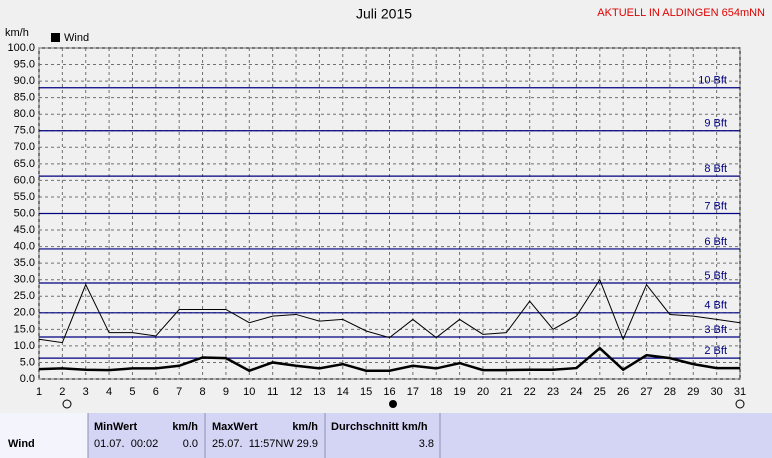 Image resolution: width=772 pixels, height=458 pixels. I want to click on x-tick-label: 22, so click(530, 392).